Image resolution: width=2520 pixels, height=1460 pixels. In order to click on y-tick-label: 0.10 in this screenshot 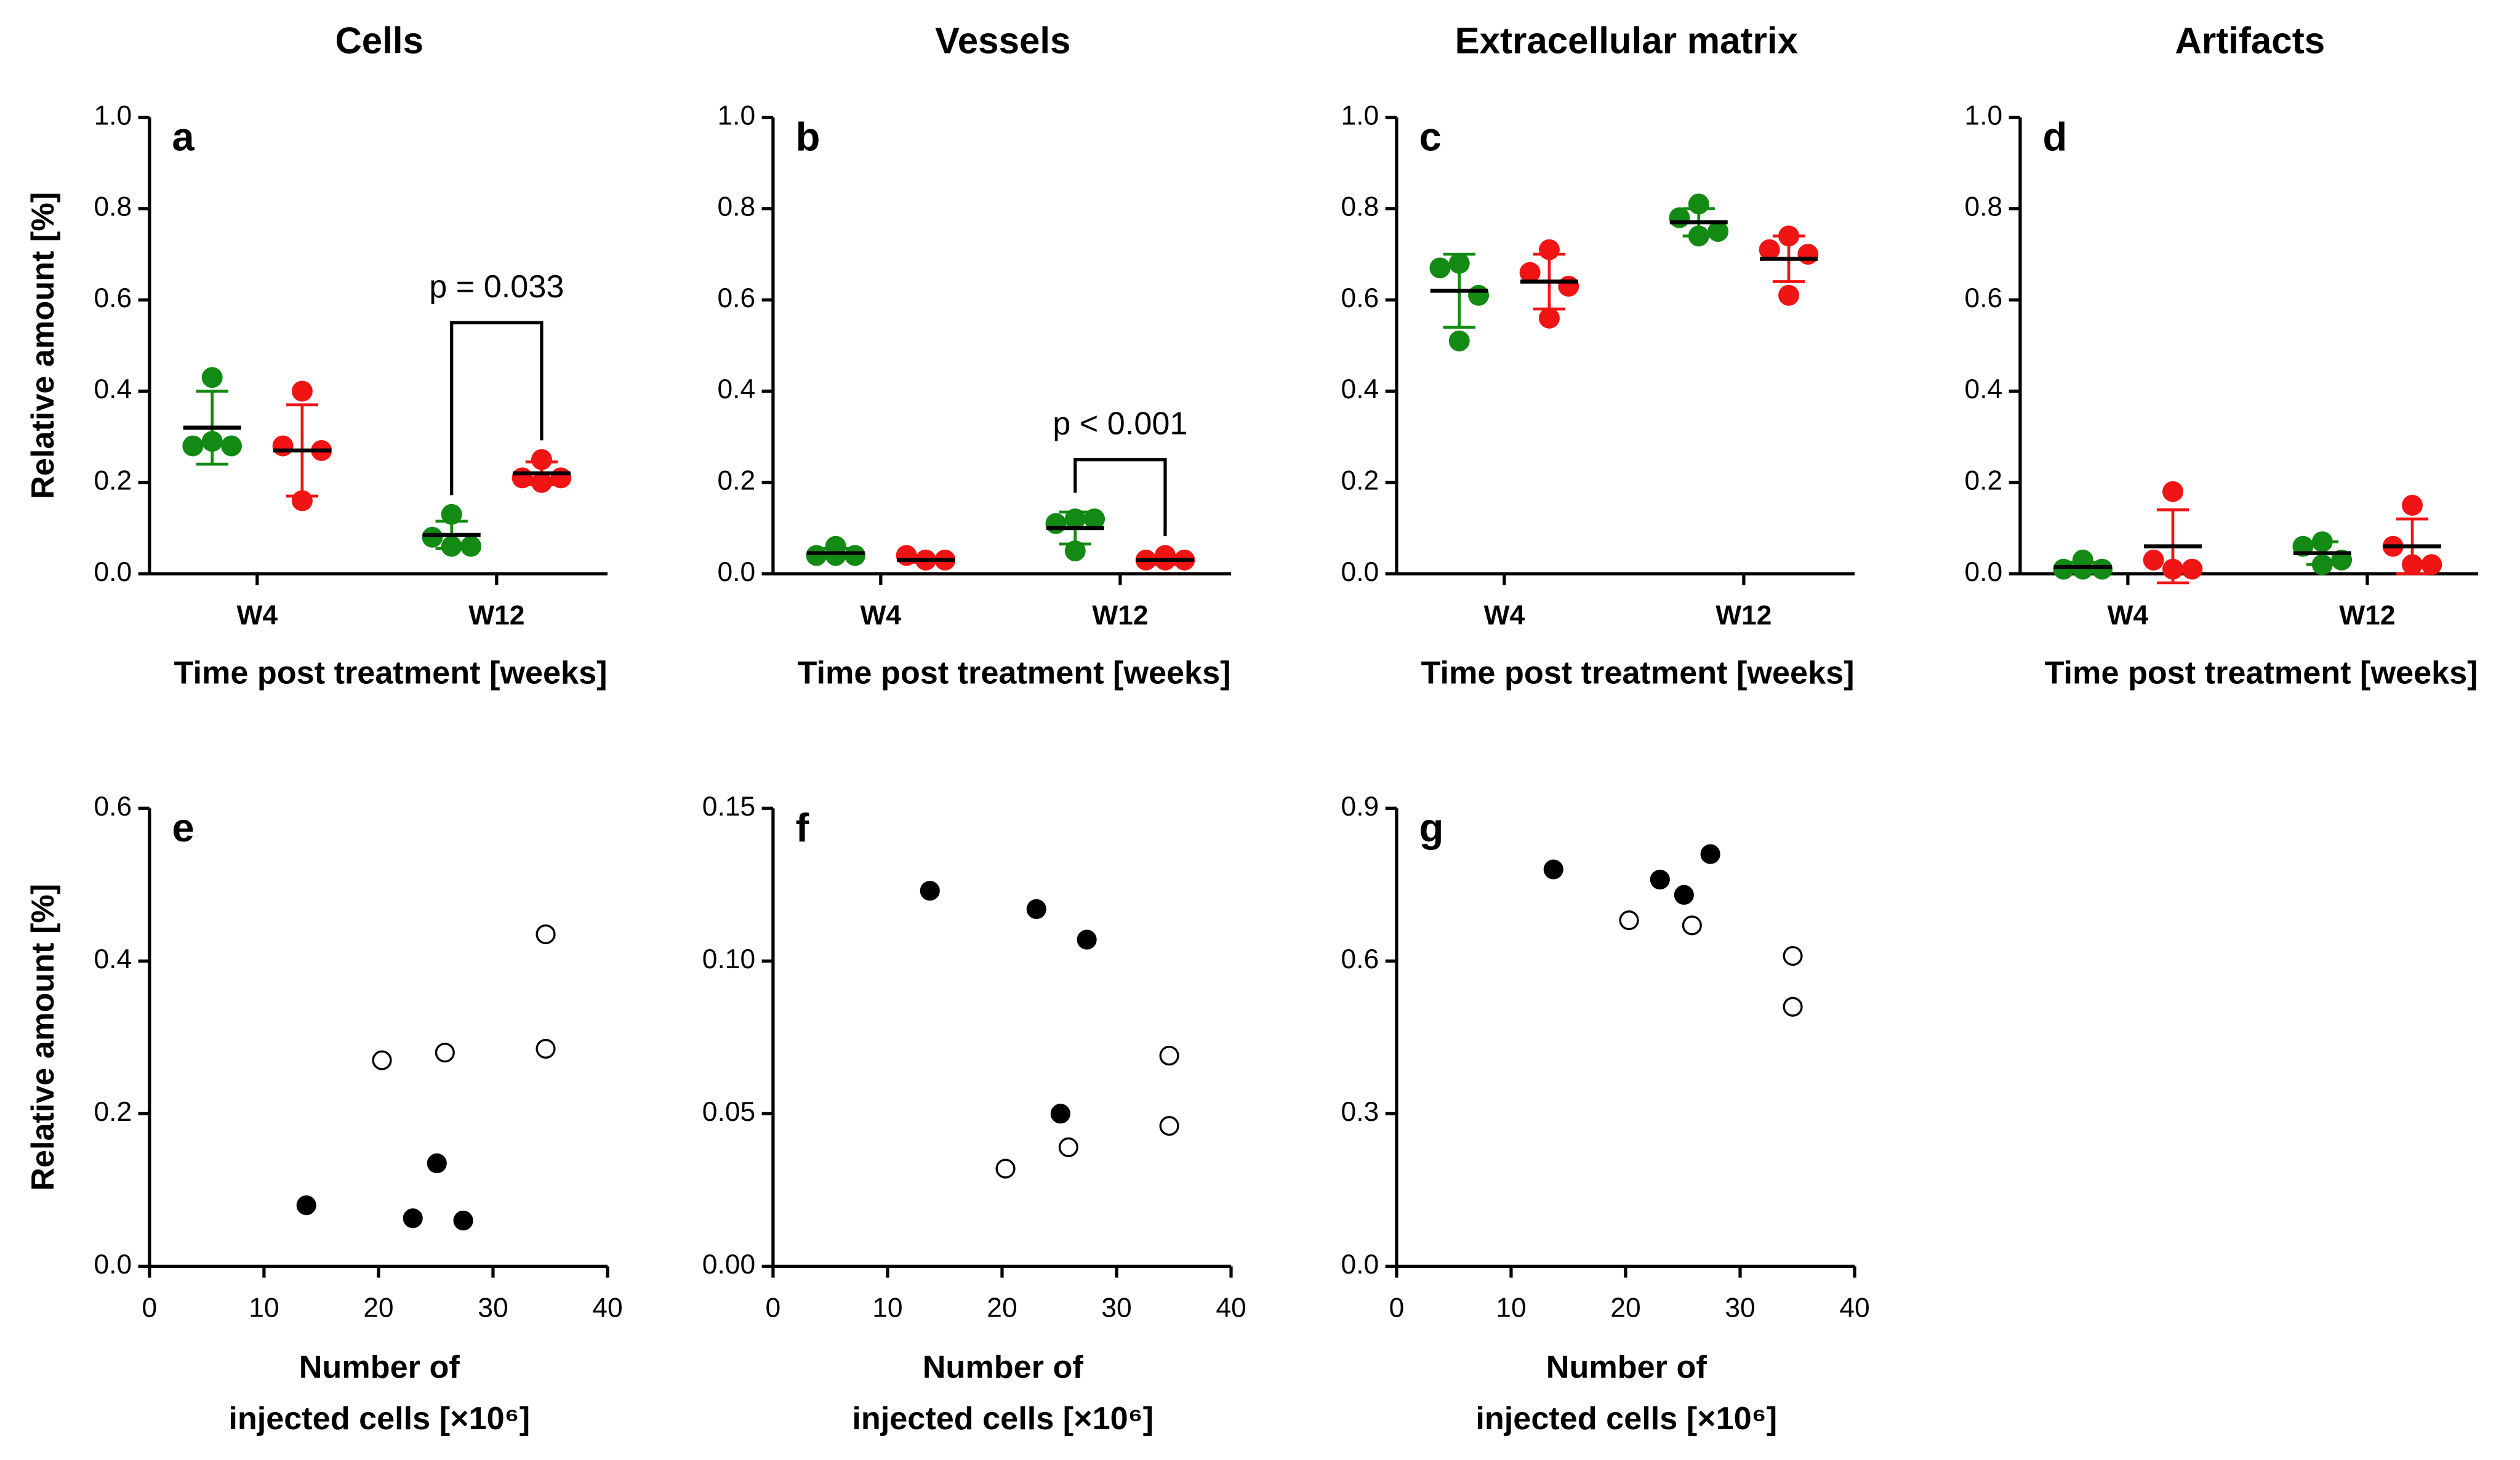, I will do `click(728, 959)`.